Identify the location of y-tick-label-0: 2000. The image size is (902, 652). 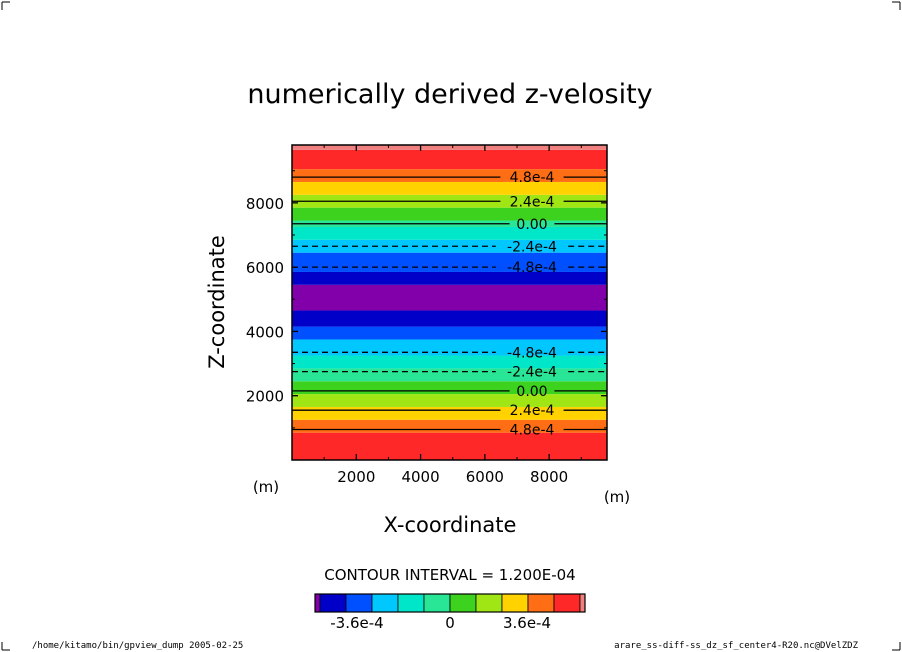
(265, 397).